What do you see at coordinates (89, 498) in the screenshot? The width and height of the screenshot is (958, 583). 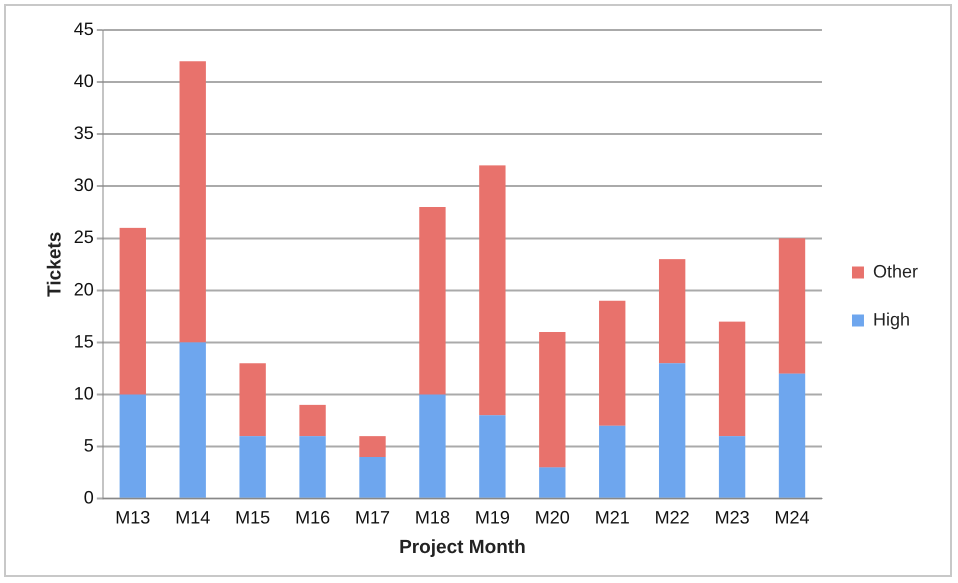 I see `y-tick-label: 0` at bounding box center [89, 498].